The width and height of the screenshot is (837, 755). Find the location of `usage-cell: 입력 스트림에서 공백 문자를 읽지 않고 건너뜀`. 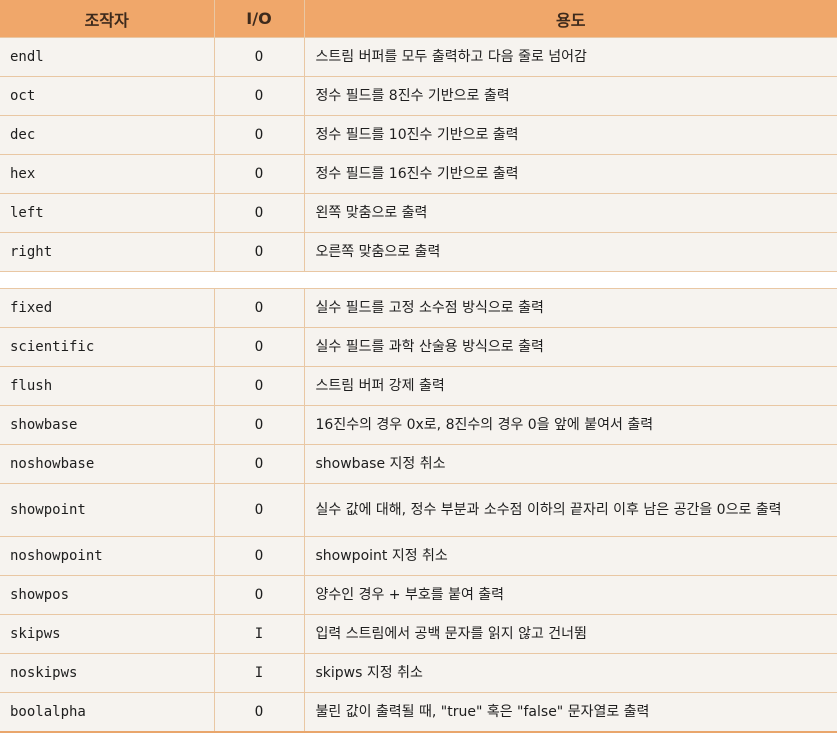

usage-cell: 입력 스트림에서 공백 문자를 읽지 않고 건너뜀 is located at coordinates (570, 634).